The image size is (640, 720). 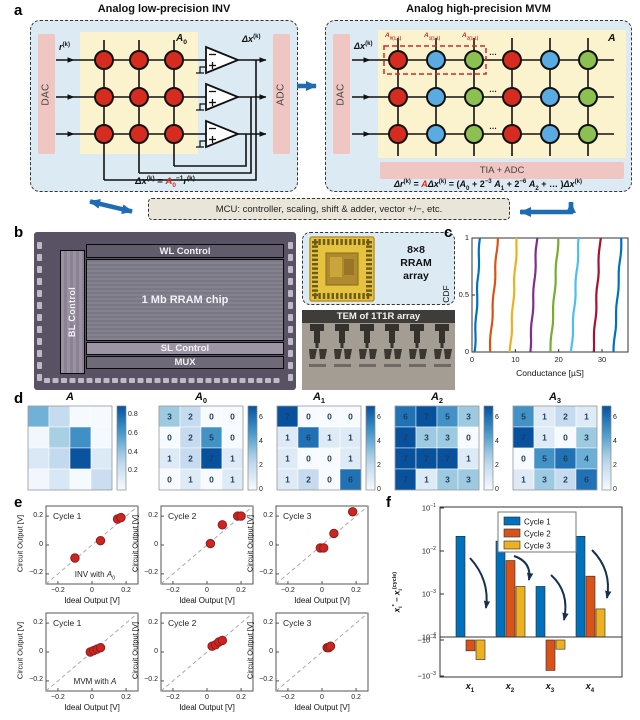 I want to click on adc-label: ADC, so click(x=282, y=94).